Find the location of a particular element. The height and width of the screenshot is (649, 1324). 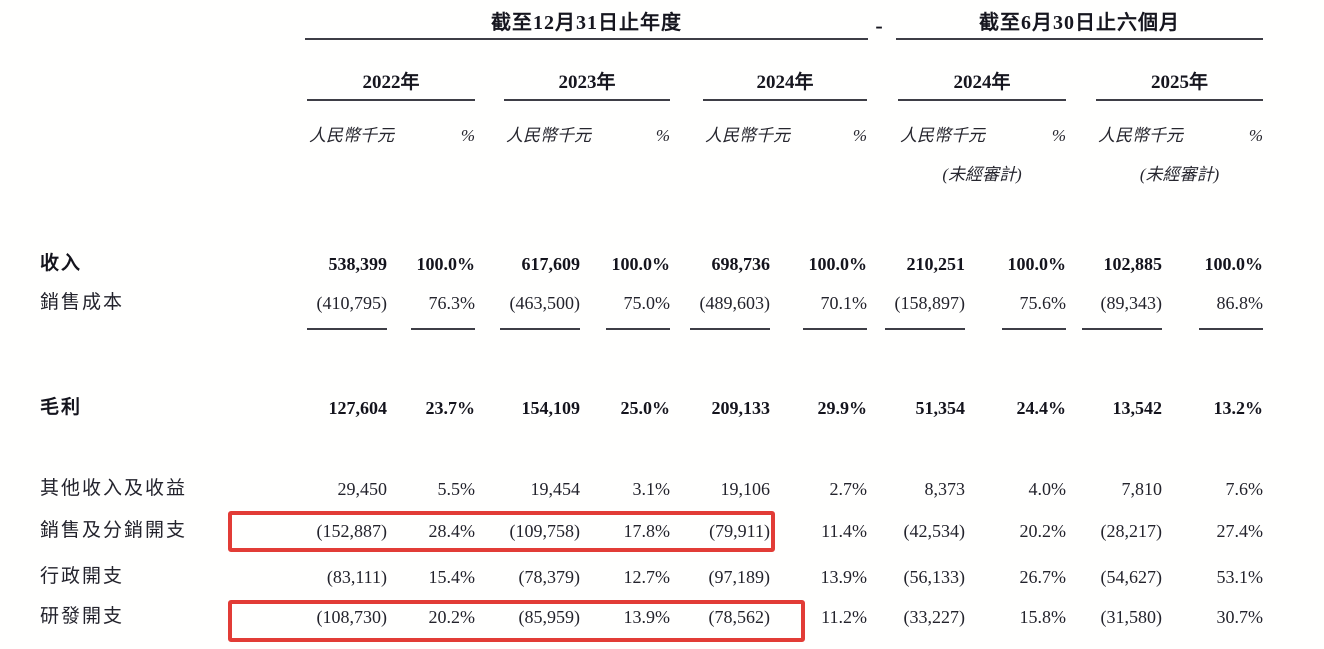

percent-cell: 53.1% is located at coordinates (1240, 577).